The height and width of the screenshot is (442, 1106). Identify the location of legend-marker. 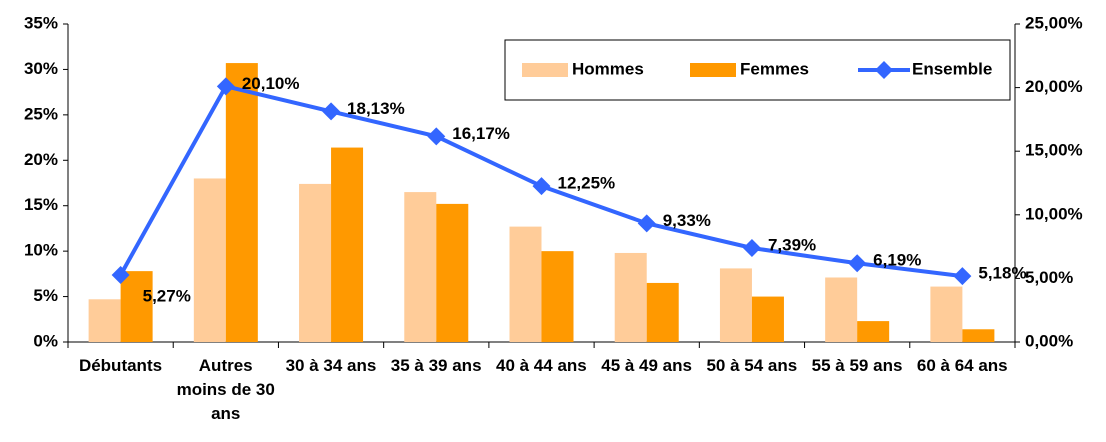
(884, 70).